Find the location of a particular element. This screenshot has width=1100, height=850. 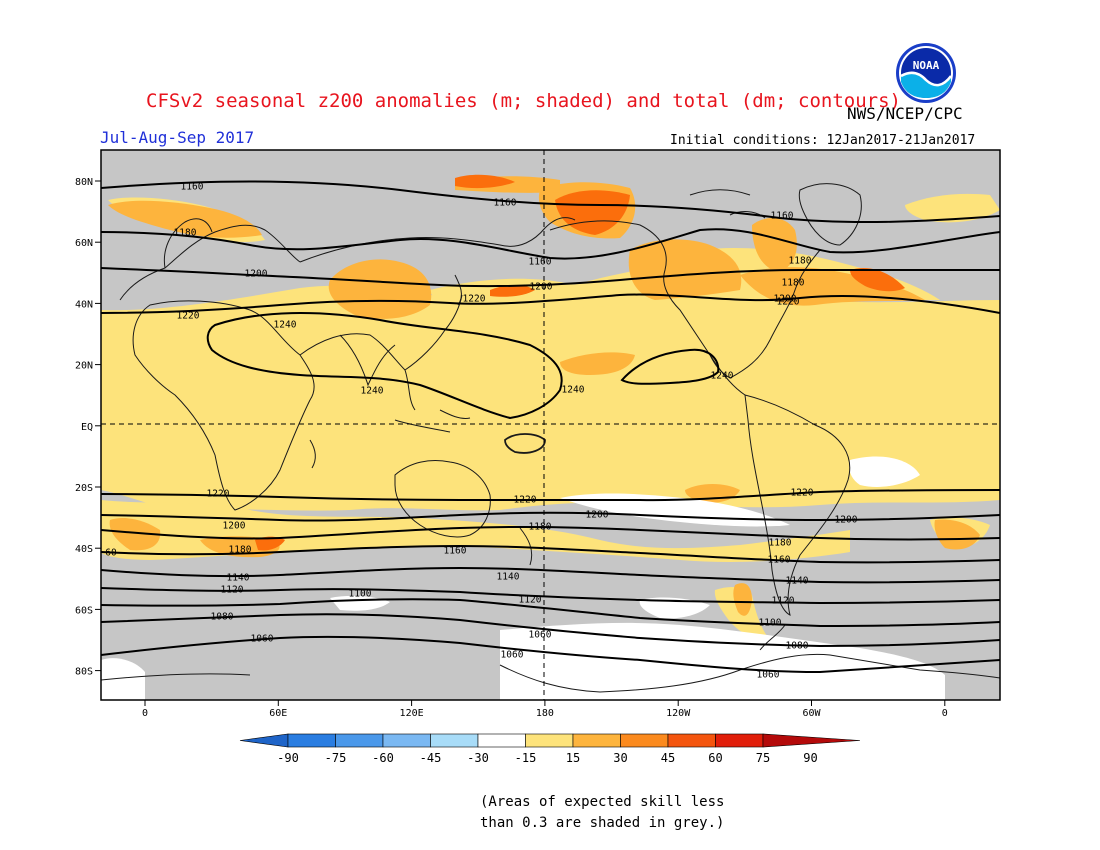

anomaly-45-60-sh-africa is located at coordinates (270, 543).